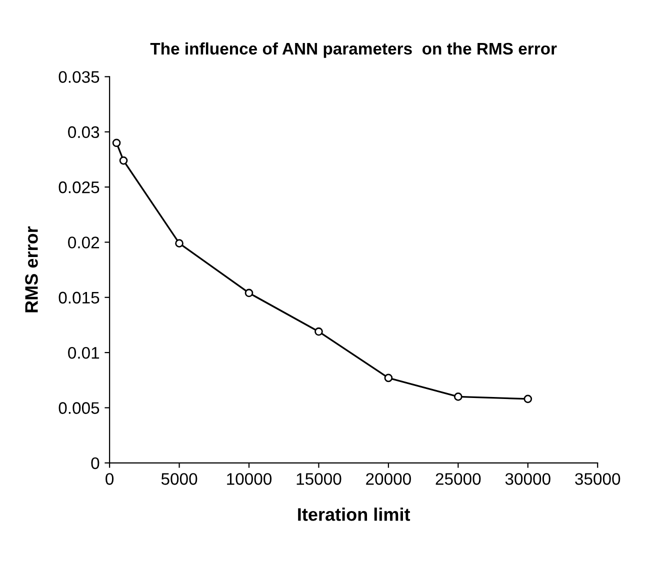 The width and height of the screenshot is (664, 568). What do you see at coordinates (79, 187) in the screenshot?
I see `y-tick-label: 0.025` at bounding box center [79, 187].